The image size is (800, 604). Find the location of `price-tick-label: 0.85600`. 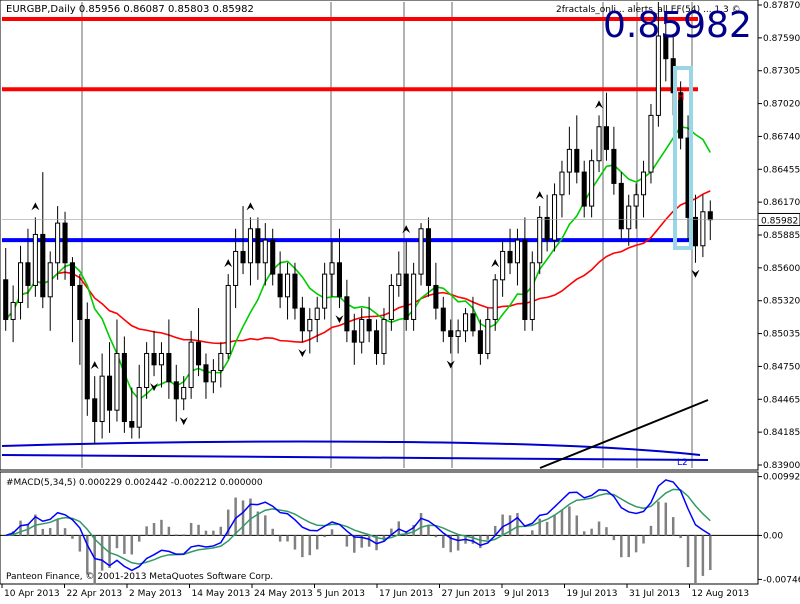

price-tick-label: 0.85600 is located at coordinates (781, 269).